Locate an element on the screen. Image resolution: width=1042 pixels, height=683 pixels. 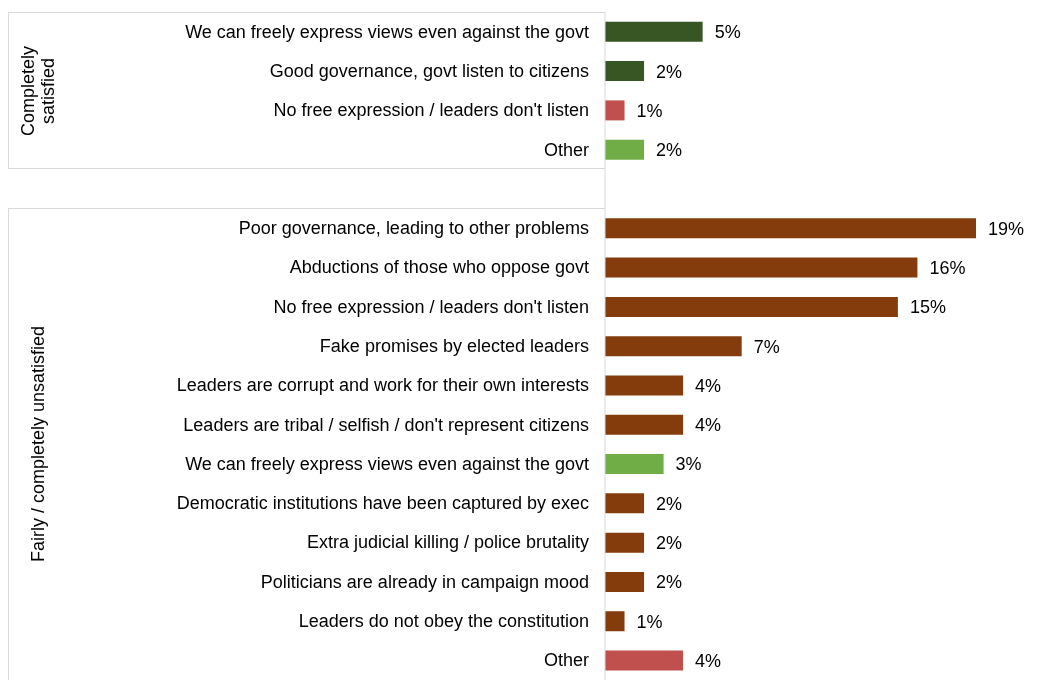
y-tick-label: Abductions of those who oppose govt is located at coordinates (439, 267).